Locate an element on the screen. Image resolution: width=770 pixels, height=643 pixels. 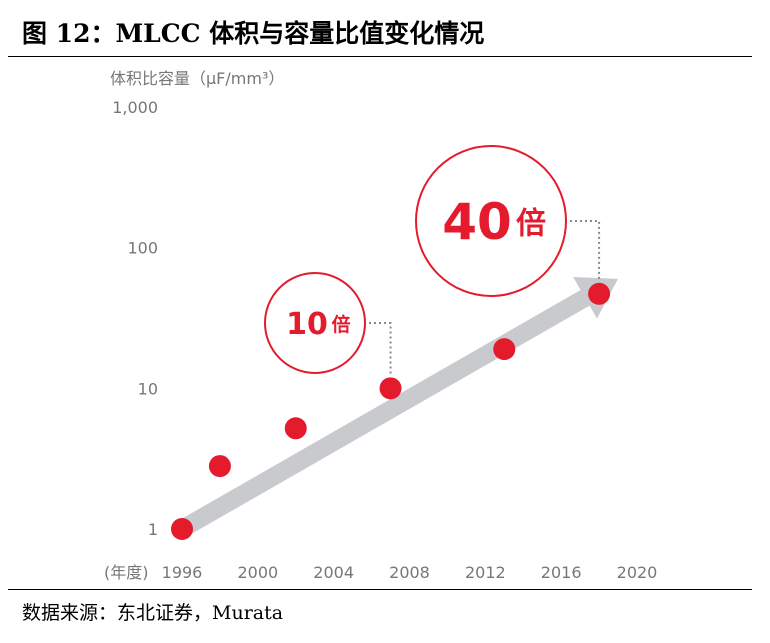
x-tick-label: 2012 is located at coordinates (485, 572).